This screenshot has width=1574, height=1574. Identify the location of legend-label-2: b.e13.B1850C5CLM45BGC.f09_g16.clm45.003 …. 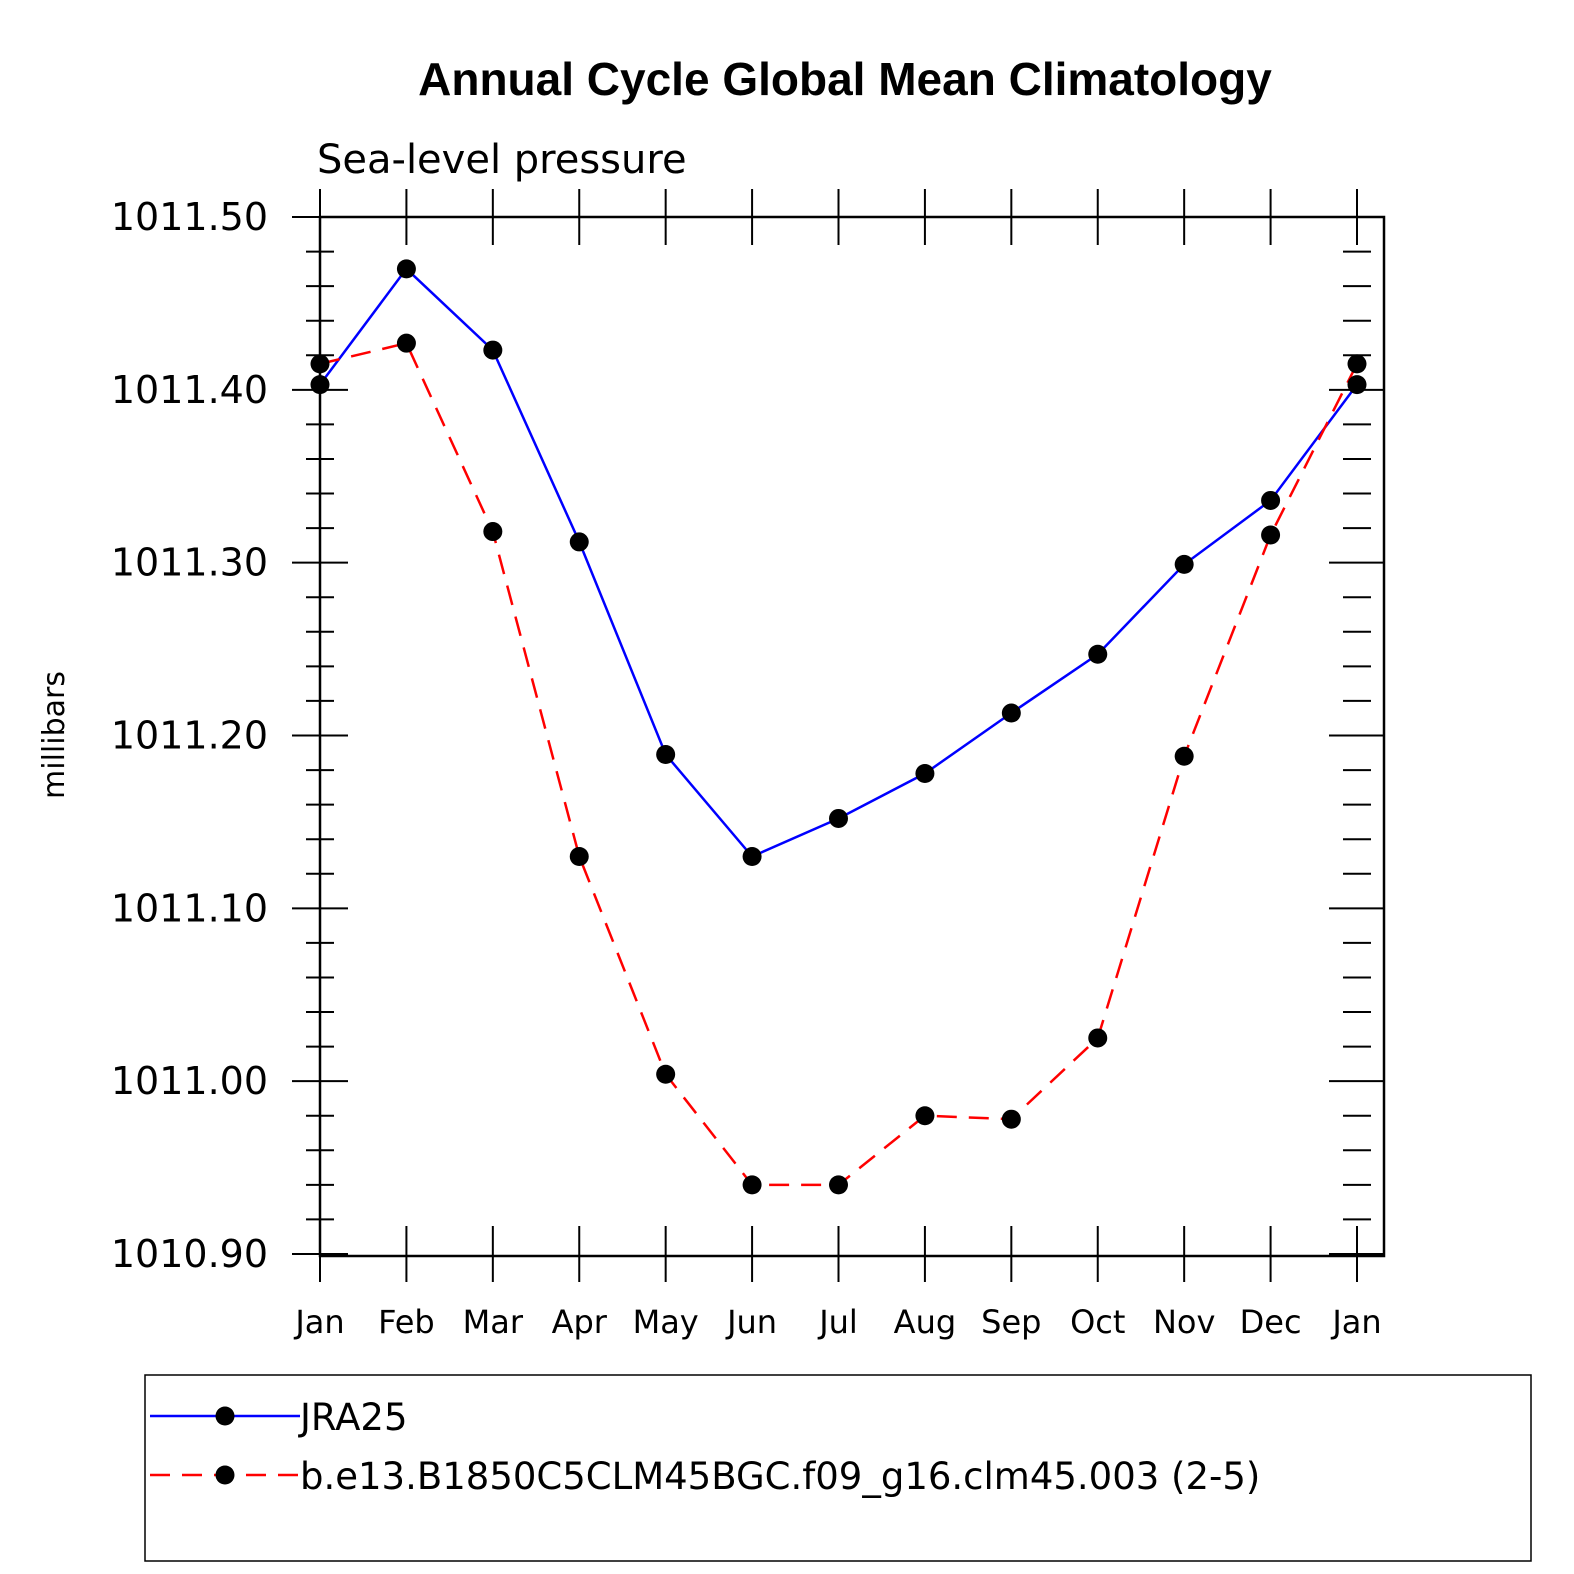
(780, 1476).